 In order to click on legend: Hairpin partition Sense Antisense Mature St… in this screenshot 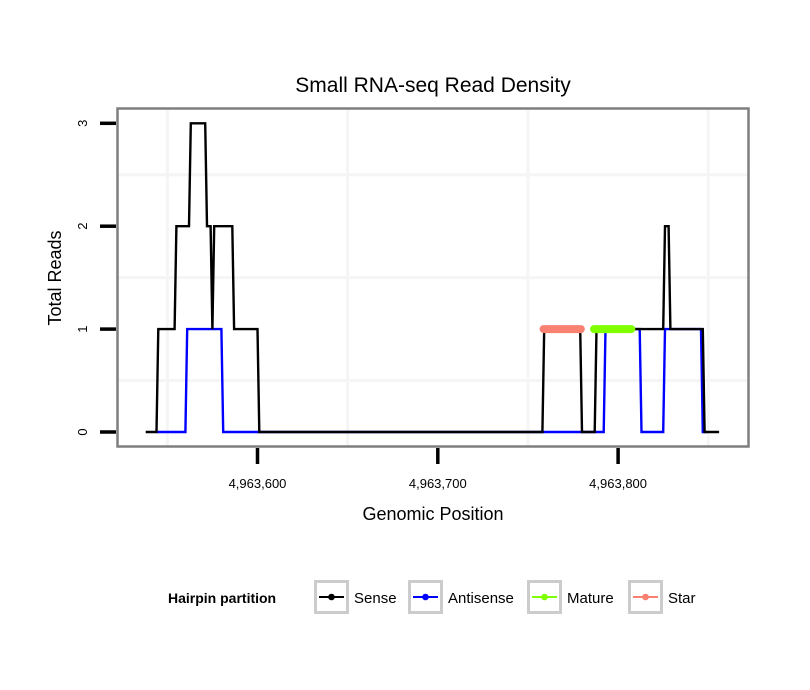, I will do `click(432, 597)`.